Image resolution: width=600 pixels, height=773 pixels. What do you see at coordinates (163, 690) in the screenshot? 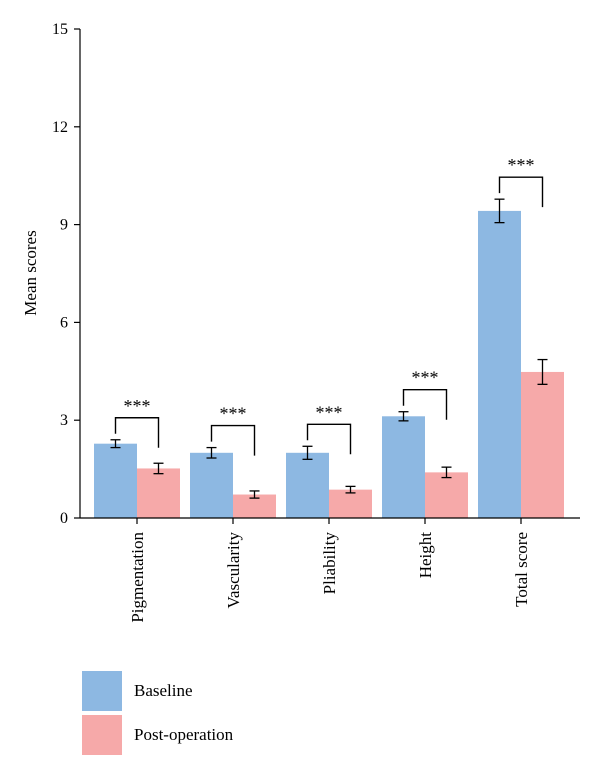
I see `legend-label-baseline: Baseline` at bounding box center [163, 690].